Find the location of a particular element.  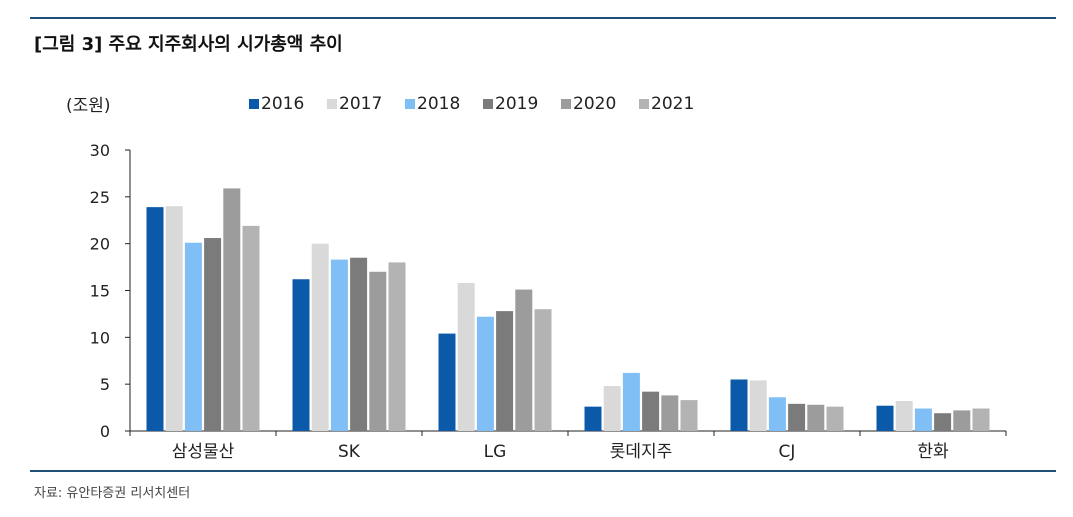

x-category-label: SK is located at coordinates (349, 452).